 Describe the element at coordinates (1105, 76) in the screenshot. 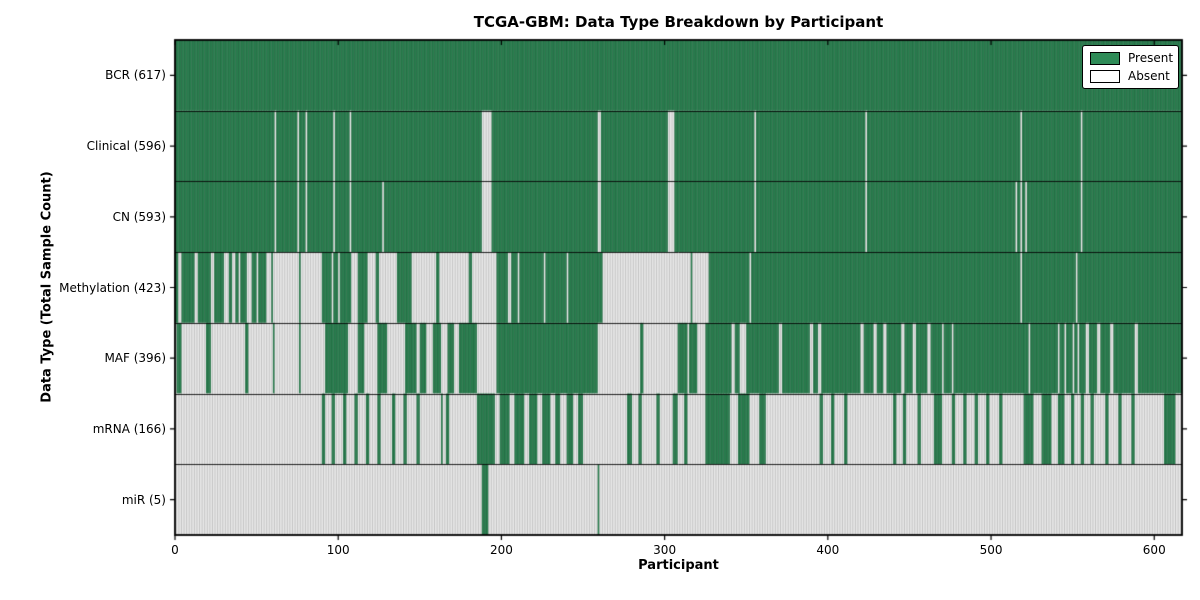

I see `absent-swatch-icon` at that location.